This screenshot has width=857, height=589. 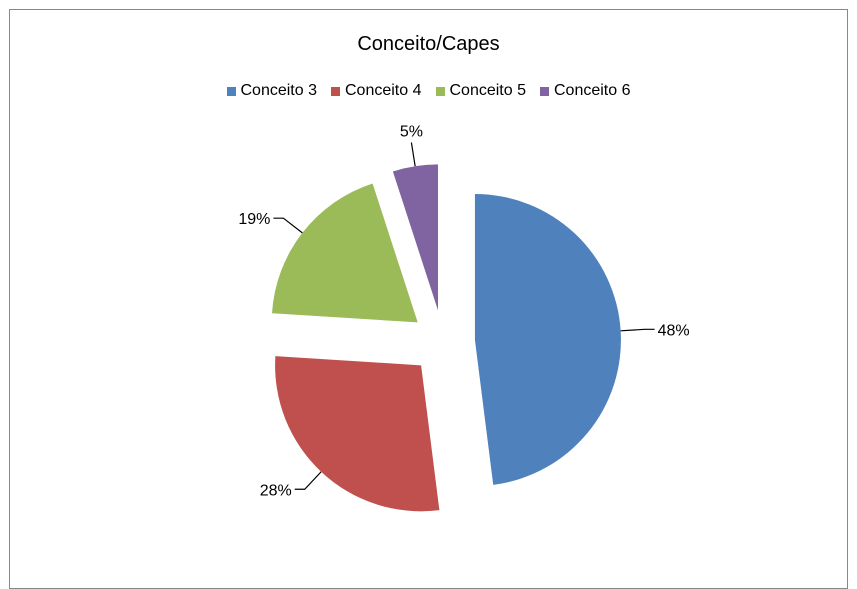 I want to click on legend-label: Conceito 3, so click(x=279, y=90).